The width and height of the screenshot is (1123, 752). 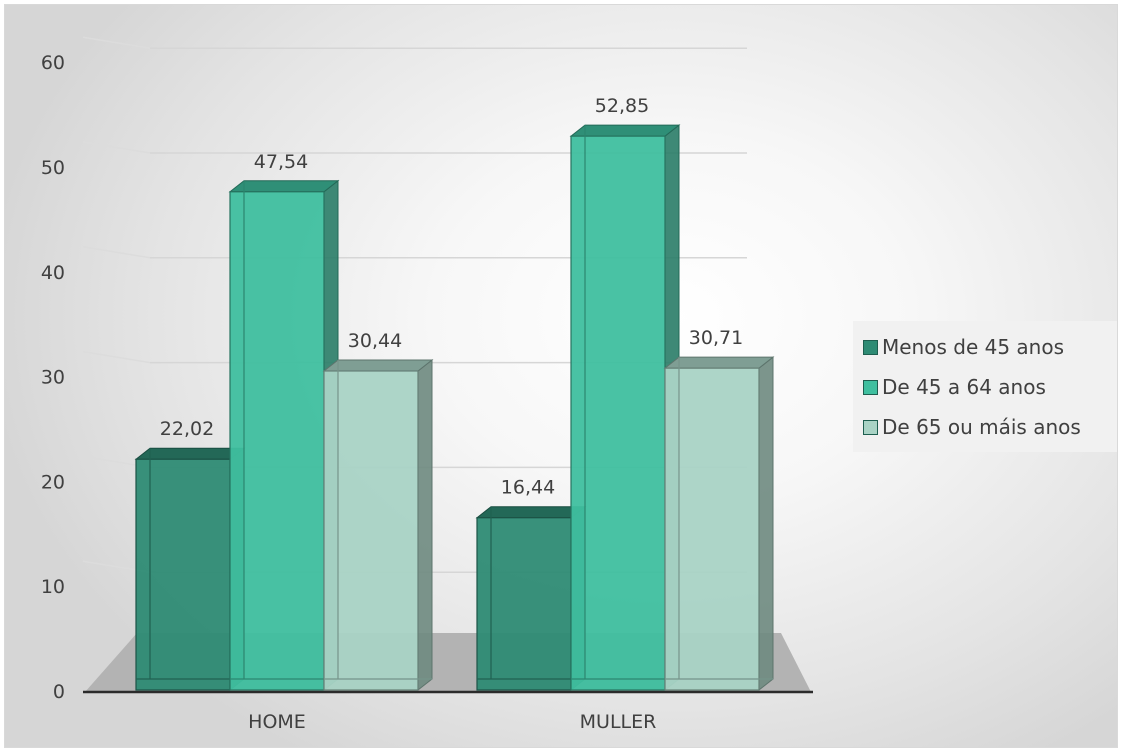 What do you see at coordinates (53, 482) in the screenshot?
I see `y-tick-label-20: 20` at bounding box center [53, 482].